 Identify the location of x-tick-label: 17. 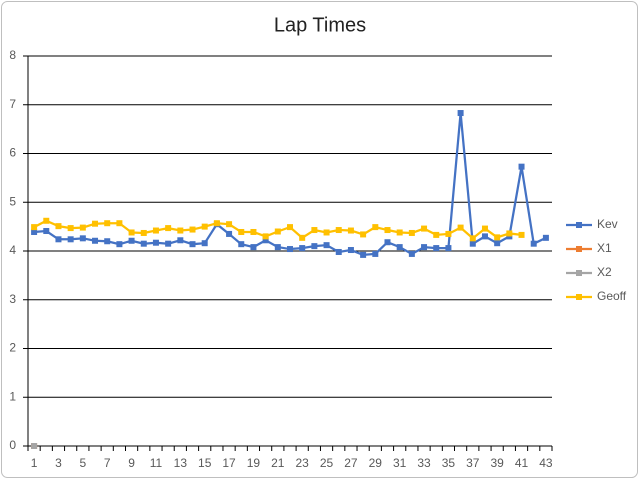
(229, 463).